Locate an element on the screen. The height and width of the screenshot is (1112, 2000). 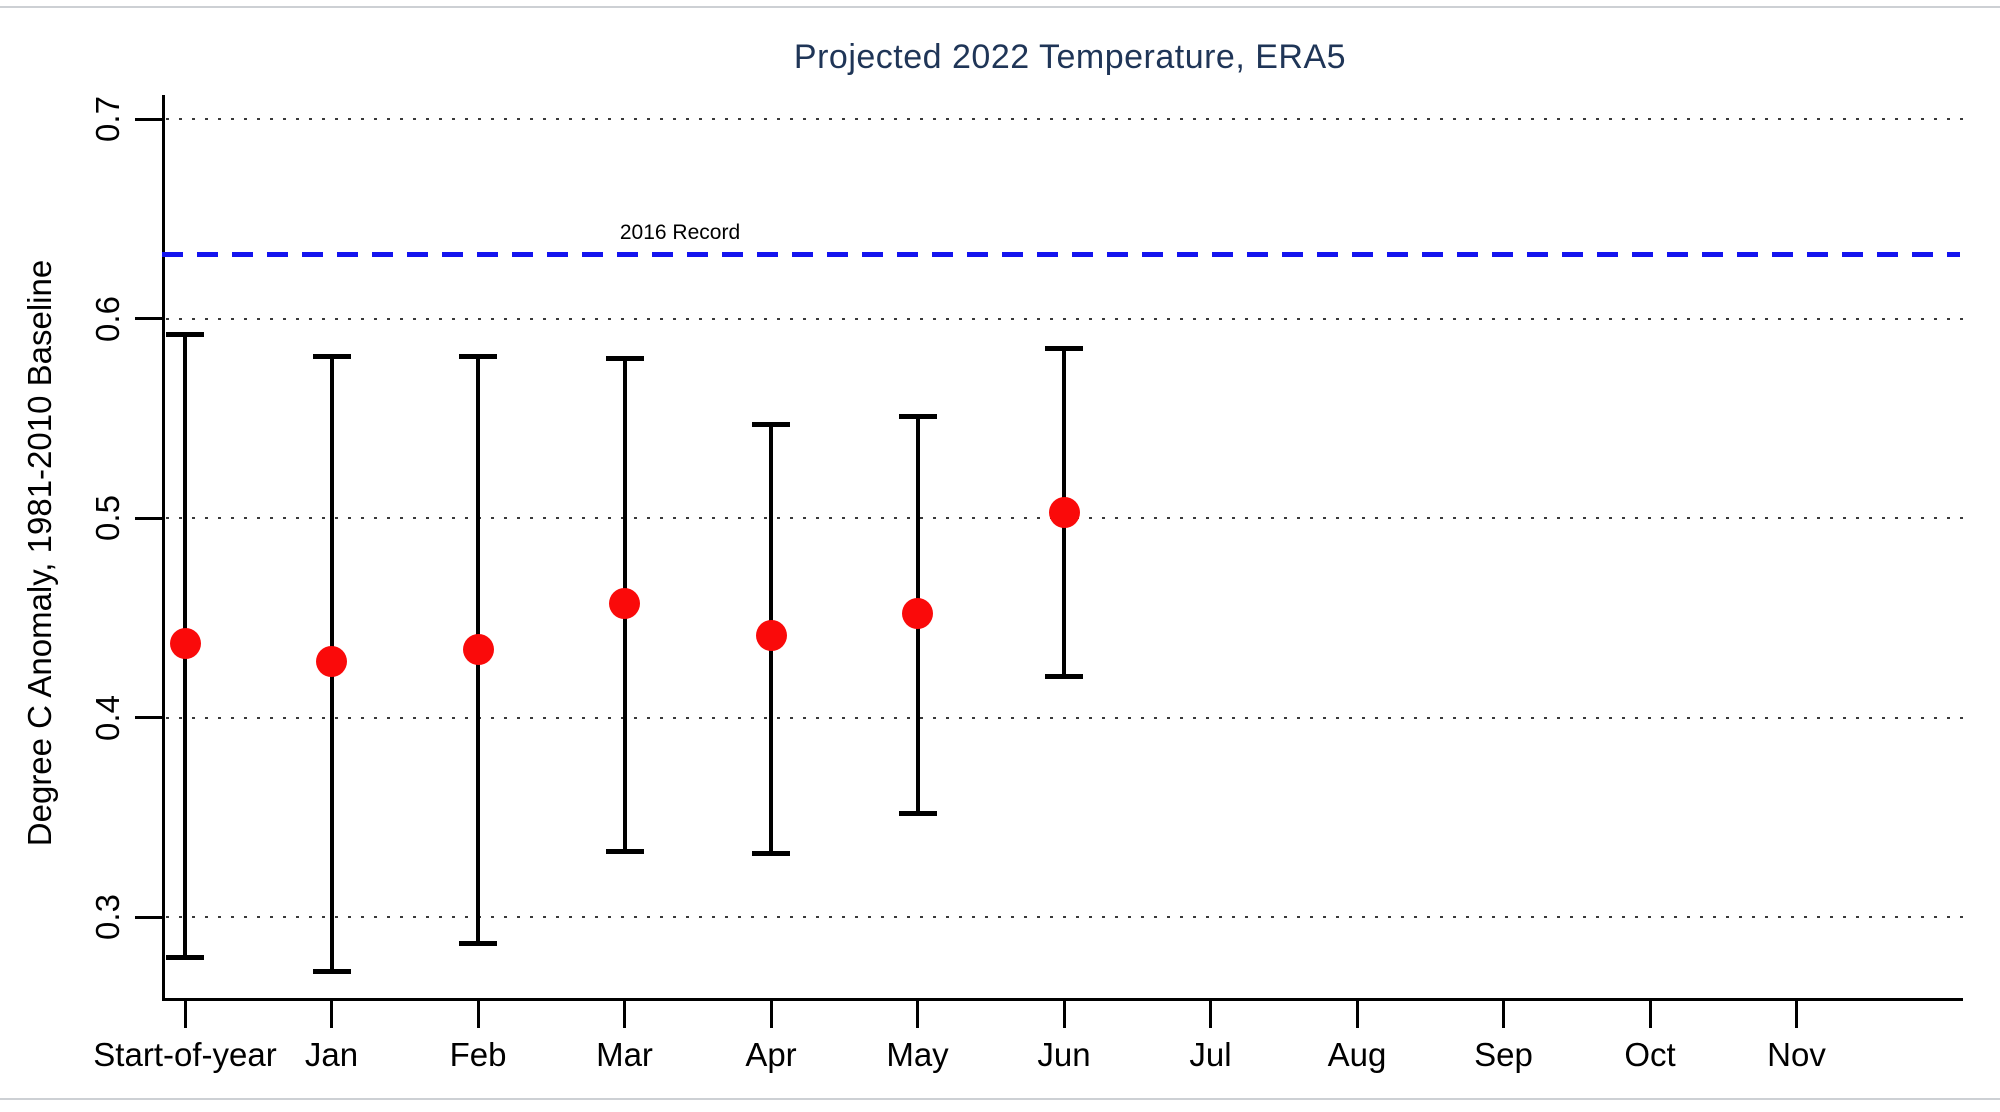
x-tick-label: Feb is located at coordinates (478, 1054).